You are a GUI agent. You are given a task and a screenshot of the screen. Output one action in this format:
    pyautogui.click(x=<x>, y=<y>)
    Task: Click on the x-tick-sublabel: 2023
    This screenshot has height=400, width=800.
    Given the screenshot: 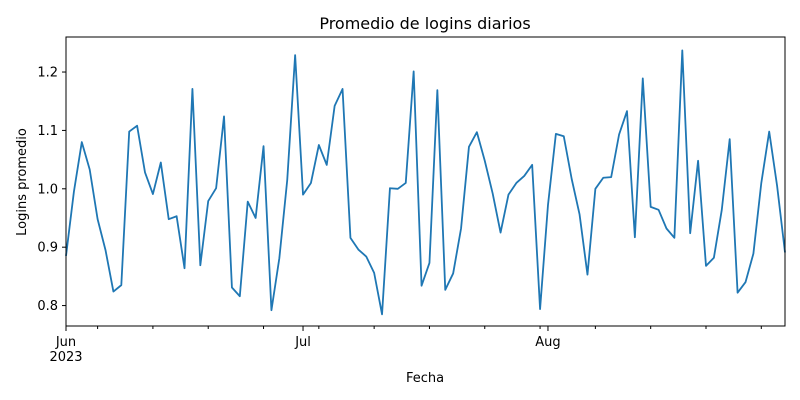 What is the action you would take?
    pyautogui.click(x=65, y=357)
    